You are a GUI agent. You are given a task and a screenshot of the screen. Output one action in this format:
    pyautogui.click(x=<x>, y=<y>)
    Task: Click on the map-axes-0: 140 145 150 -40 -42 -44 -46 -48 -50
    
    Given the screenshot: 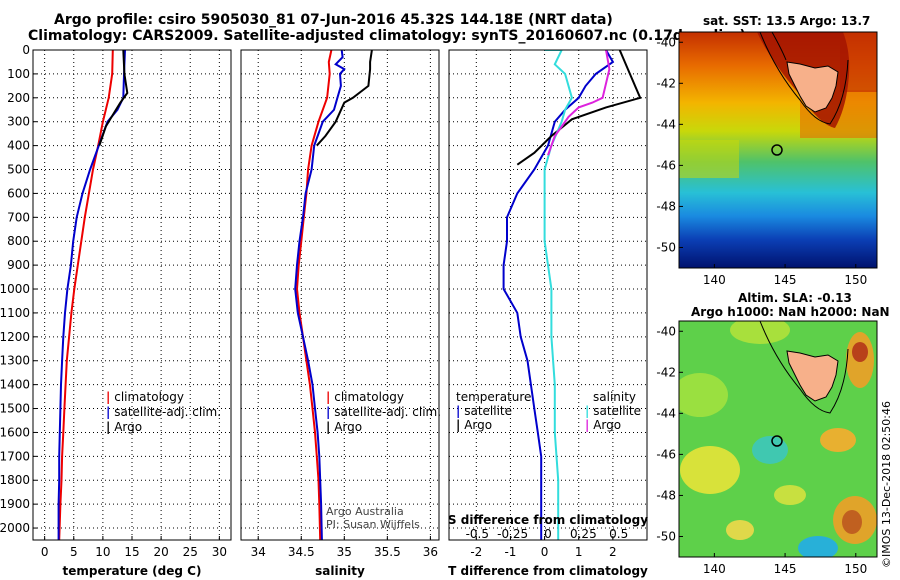 What is the action you would take?
    pyautogui.click(x=761, y=161)
    